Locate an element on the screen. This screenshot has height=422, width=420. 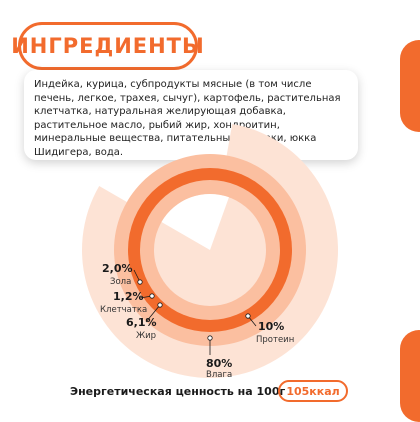
label-name-ash: Зола is located at coordinates (121, 282).